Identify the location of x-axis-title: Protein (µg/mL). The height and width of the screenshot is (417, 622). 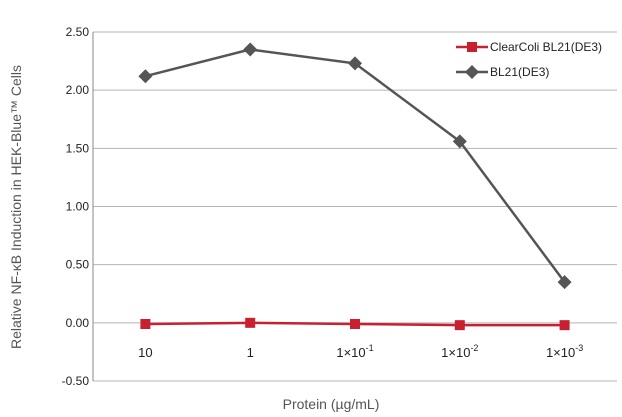
(331, 404).